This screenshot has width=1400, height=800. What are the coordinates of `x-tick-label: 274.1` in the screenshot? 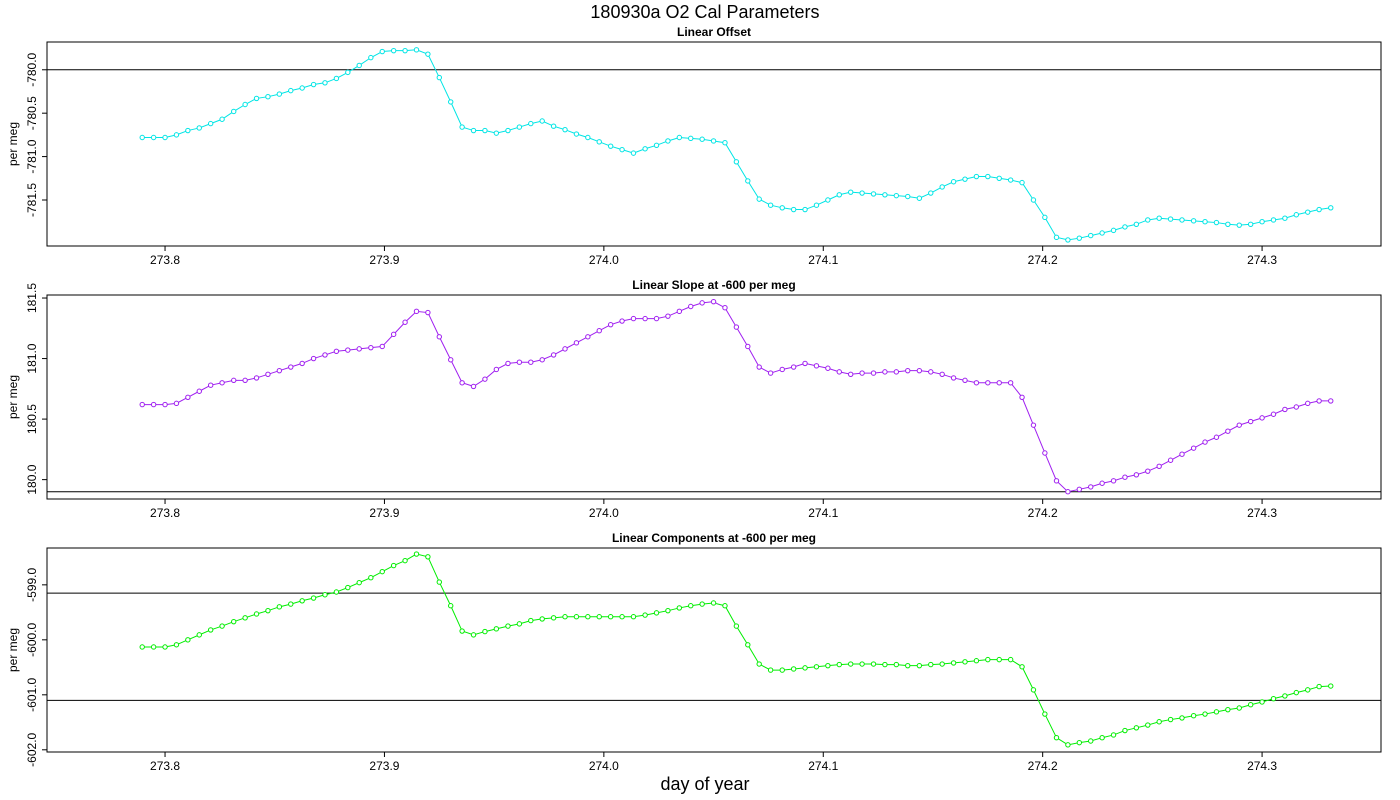 It's located at (823, 260).